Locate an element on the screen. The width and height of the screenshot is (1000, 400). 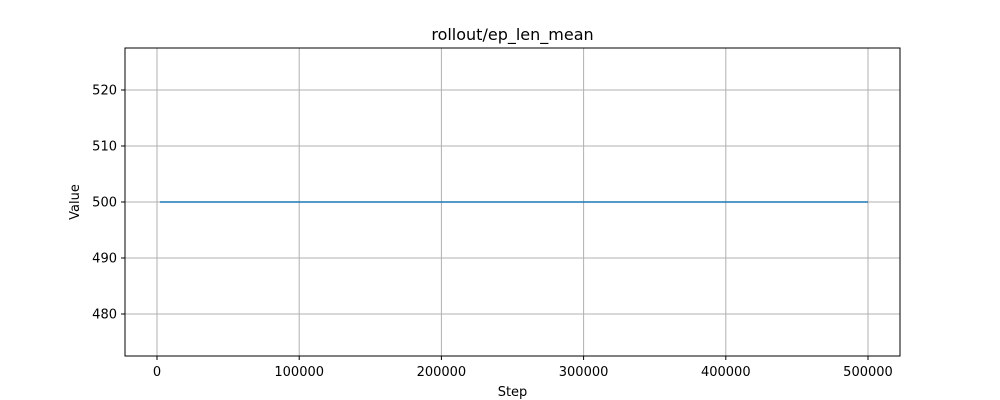
x-tick-label: 500000 is located at coordinates (868, 372).